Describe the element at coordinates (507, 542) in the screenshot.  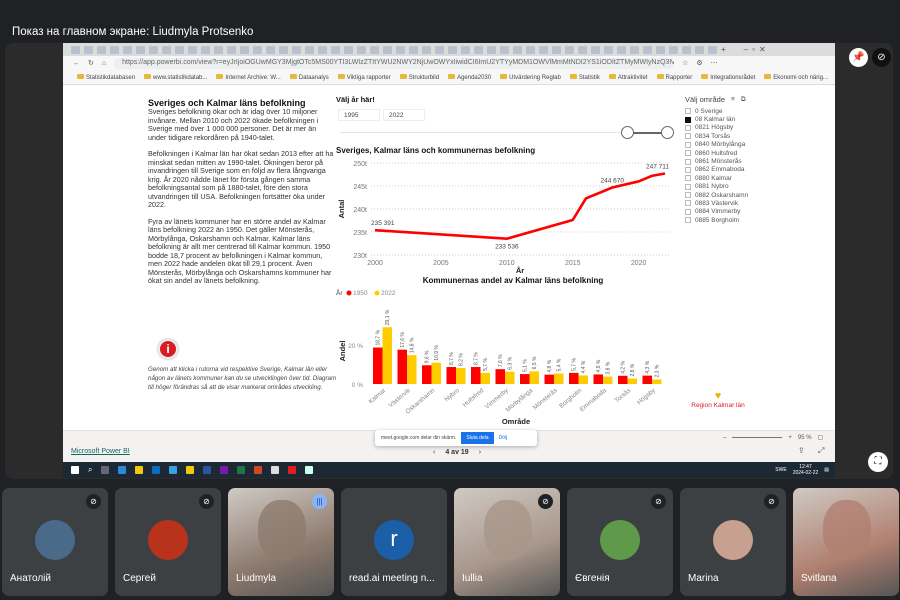
I see `participant-tile: ⊘ Iullia` at that location.